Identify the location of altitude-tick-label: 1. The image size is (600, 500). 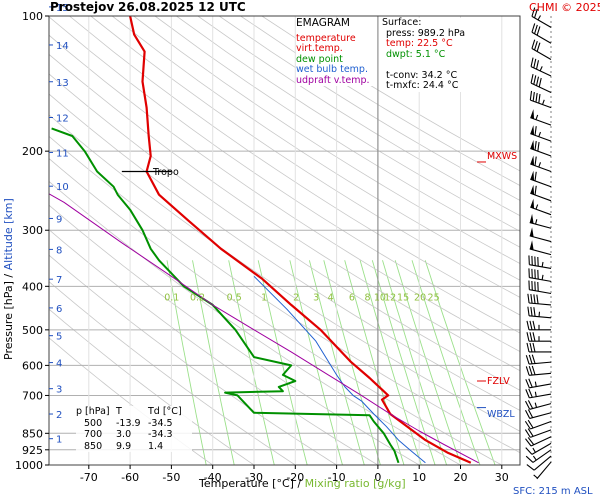
(59, 440).